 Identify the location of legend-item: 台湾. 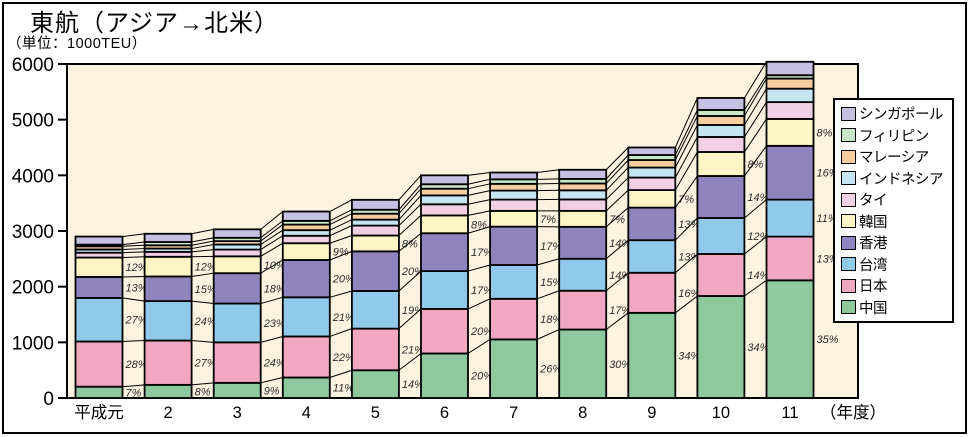
(896, 264).